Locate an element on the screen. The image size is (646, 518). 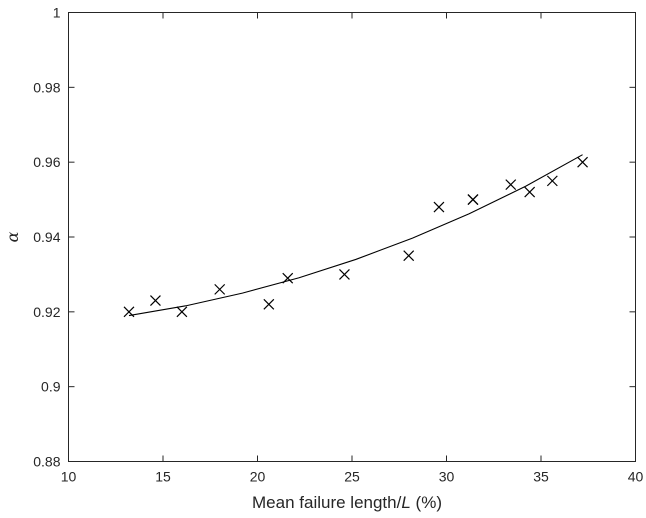
y-tick-labels: 0.88 0.9 0.92 0.94 0.96 0.98 1 is located at coordinates (46, 237).